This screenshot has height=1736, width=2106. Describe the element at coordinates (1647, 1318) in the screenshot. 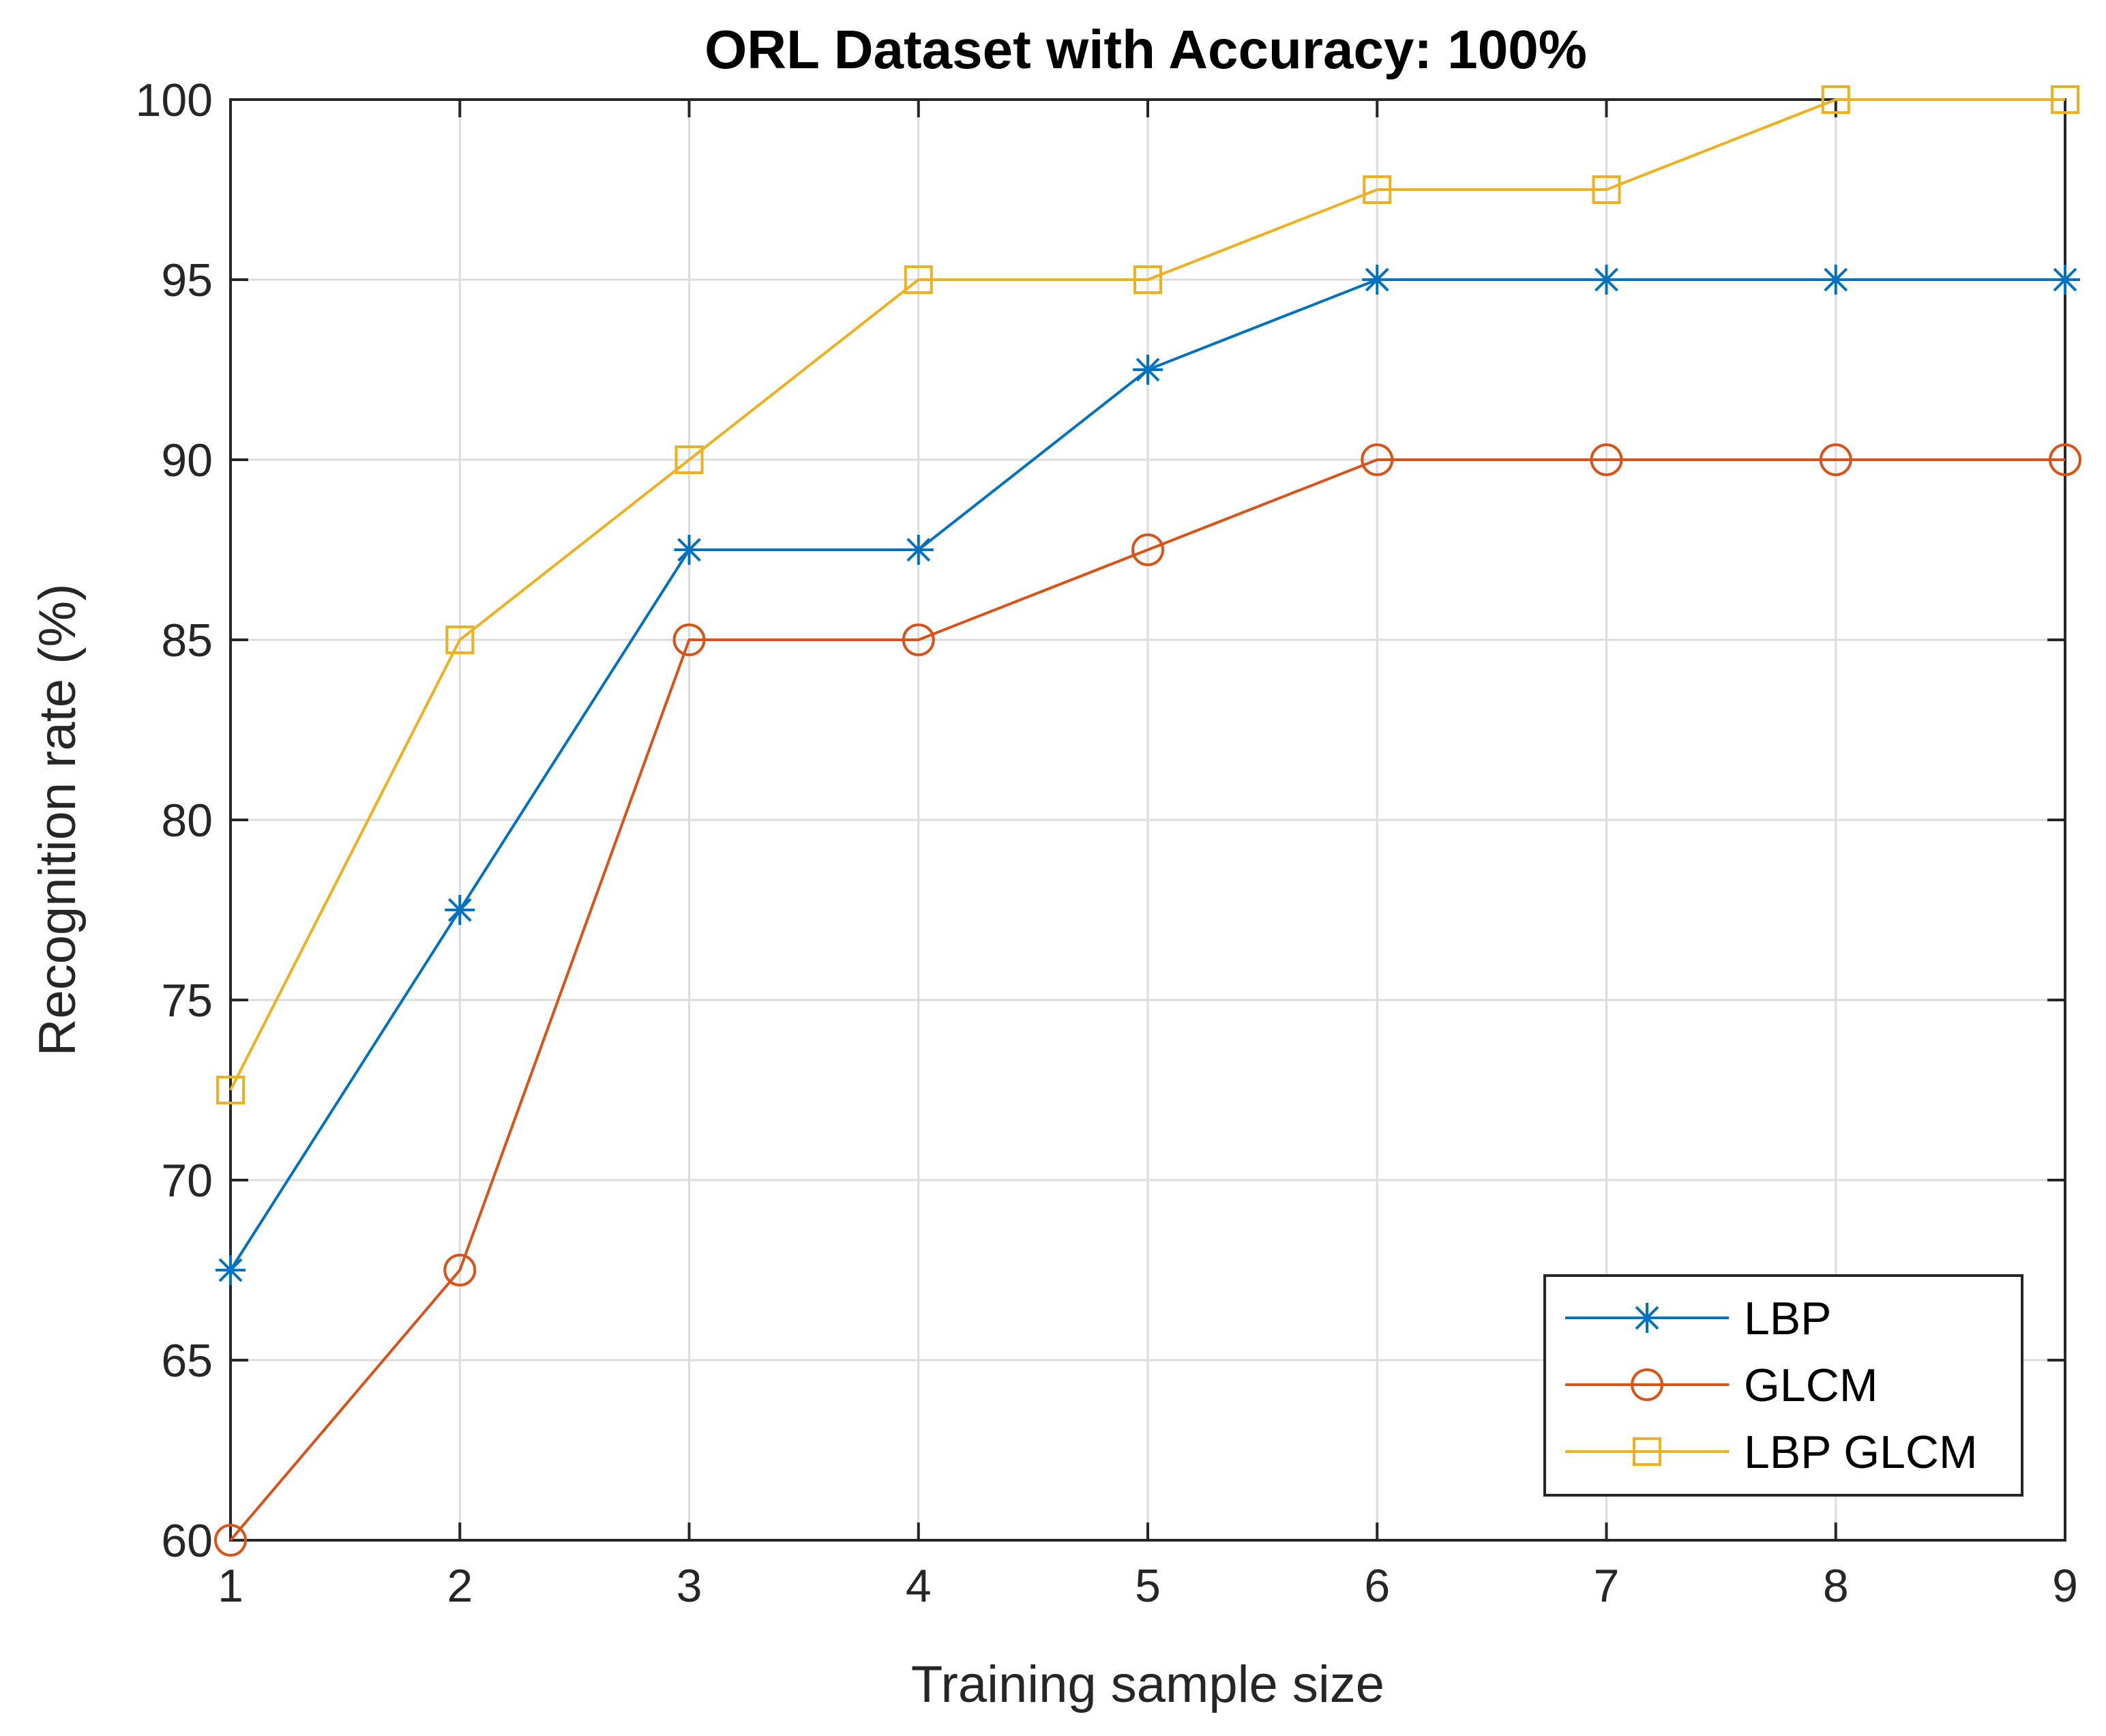

I see `legend-marker-lbp` at that location.